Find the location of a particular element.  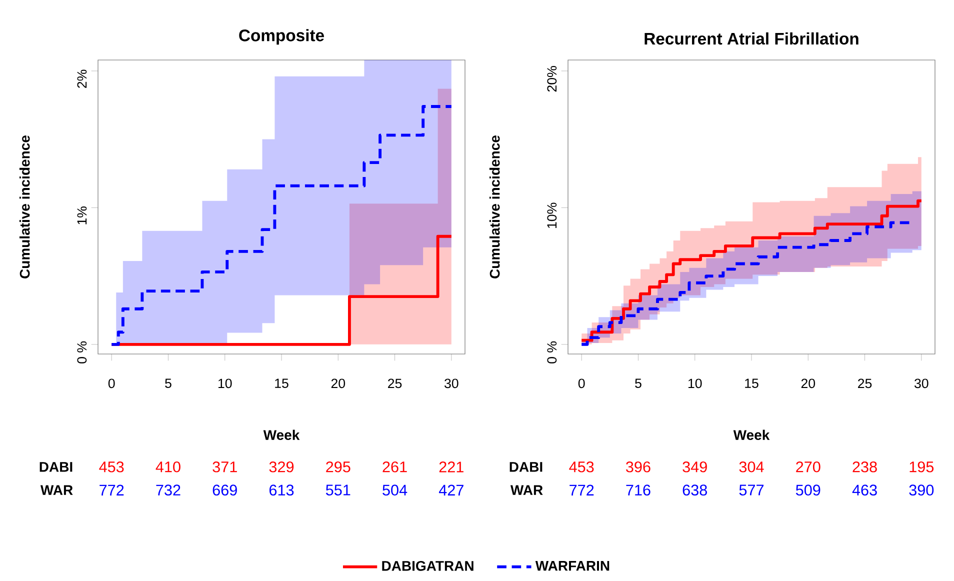

text: 613 is located at coordinates (281, 490).